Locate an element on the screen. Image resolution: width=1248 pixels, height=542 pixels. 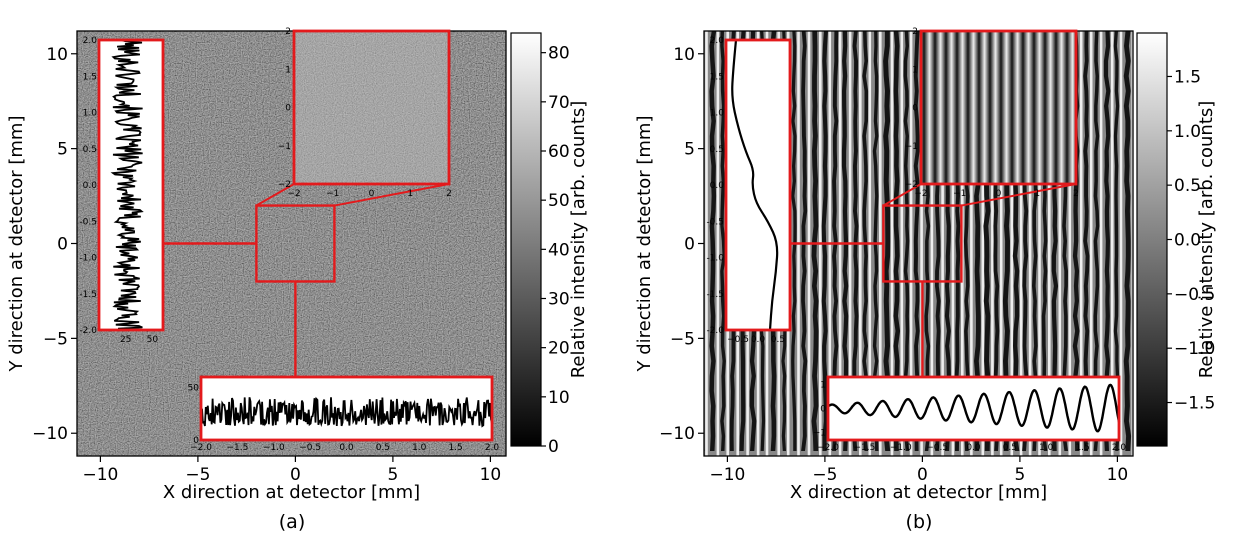
colorbar-tick-label: 60 is located at coordinates (559, 152).